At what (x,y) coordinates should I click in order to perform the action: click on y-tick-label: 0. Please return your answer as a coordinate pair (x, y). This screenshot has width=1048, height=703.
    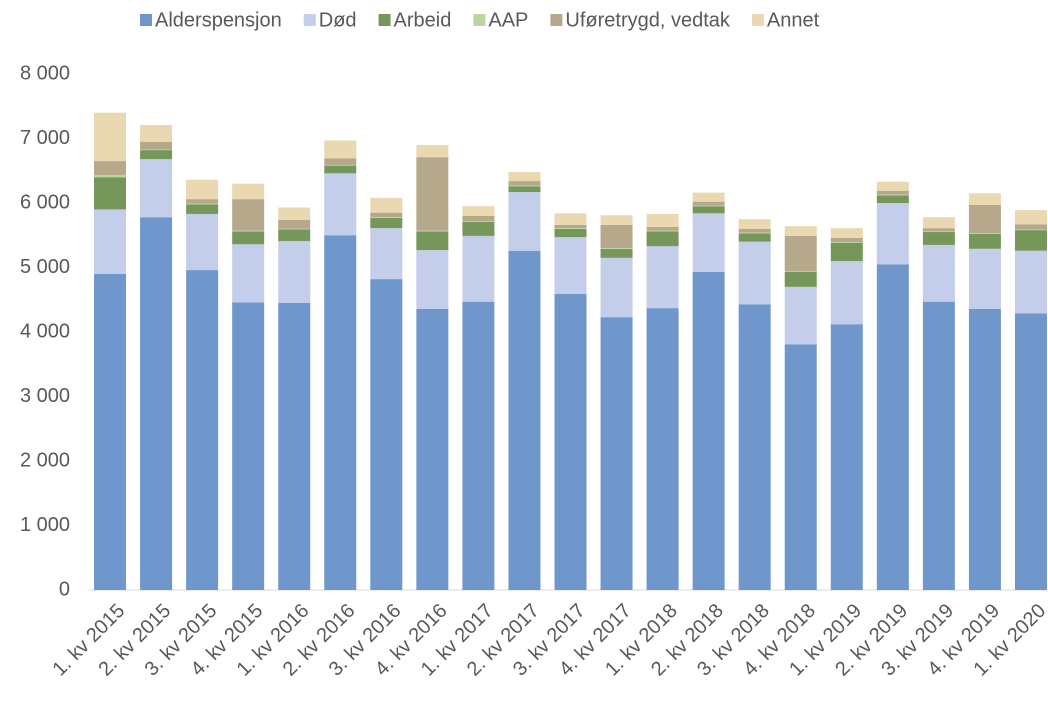
    Looking at the image, I should click on (64, 589).